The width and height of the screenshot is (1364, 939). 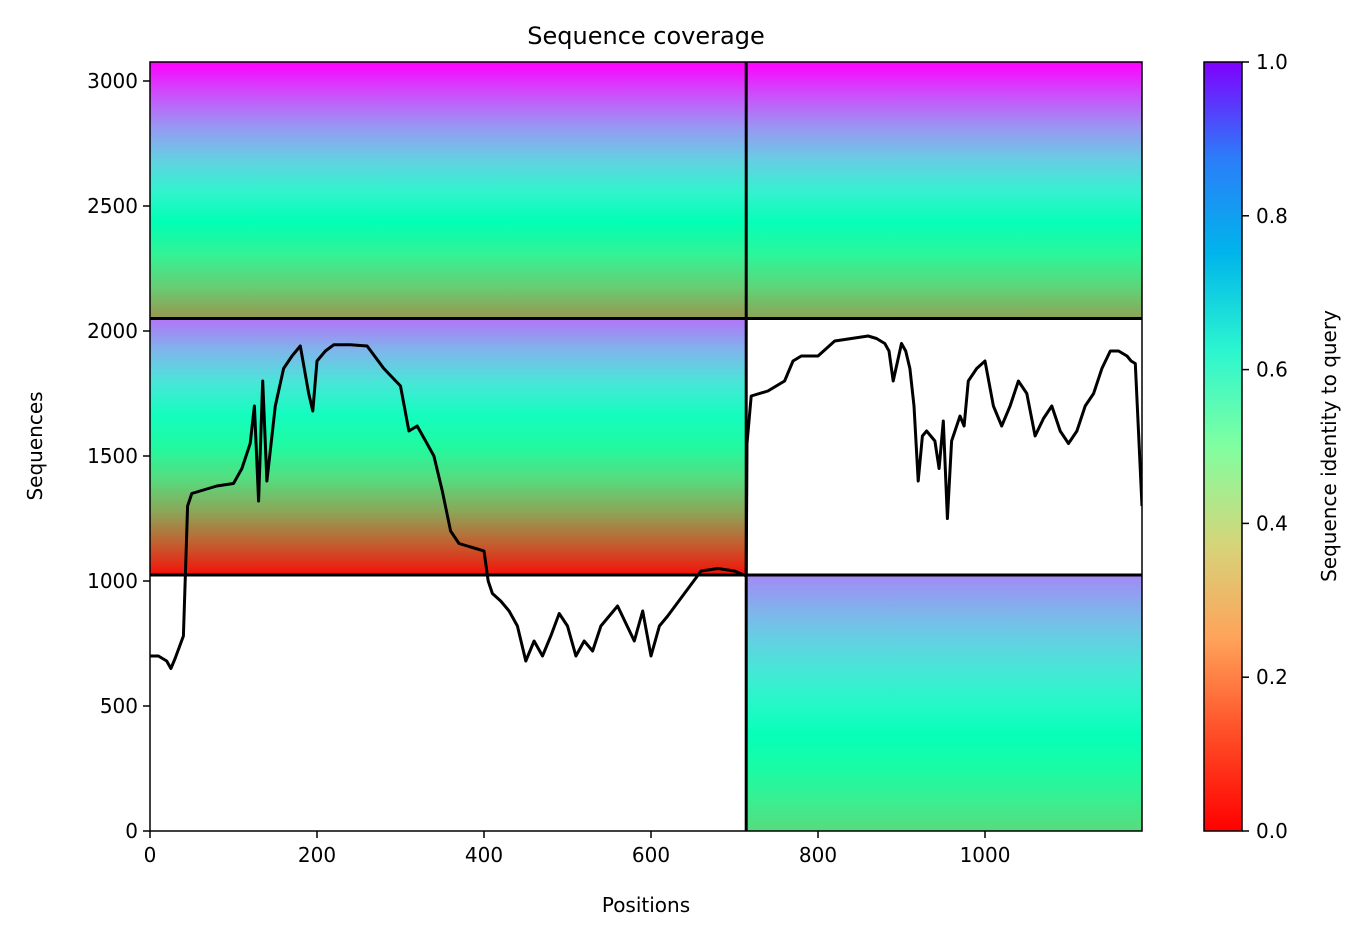 I want to click on y-axis-ticks: 0 500 1000 1500 2000 2500 3000, so click(x=118, y=456).